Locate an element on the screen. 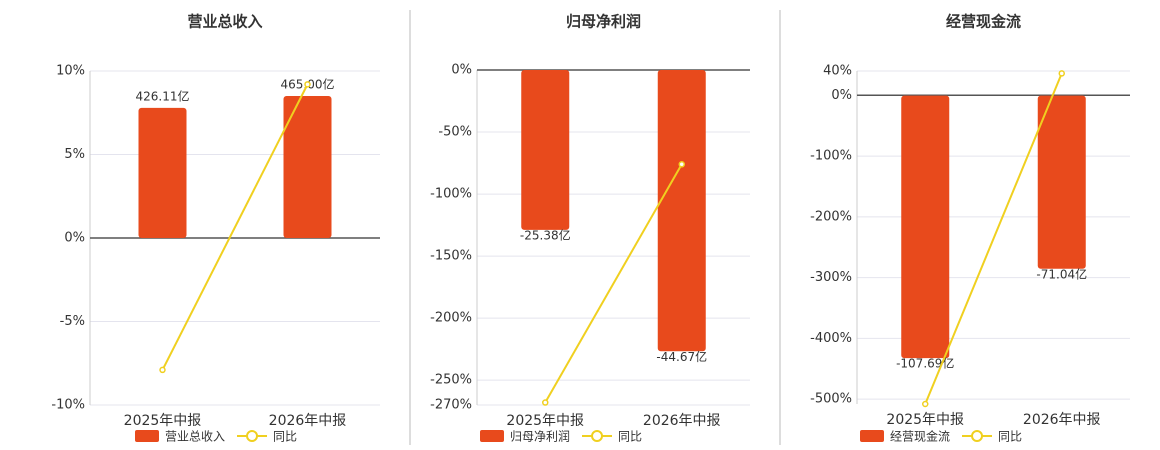 The image size is (1160, 450). y-tick-label: -50% is located at coordinates (455, 132).